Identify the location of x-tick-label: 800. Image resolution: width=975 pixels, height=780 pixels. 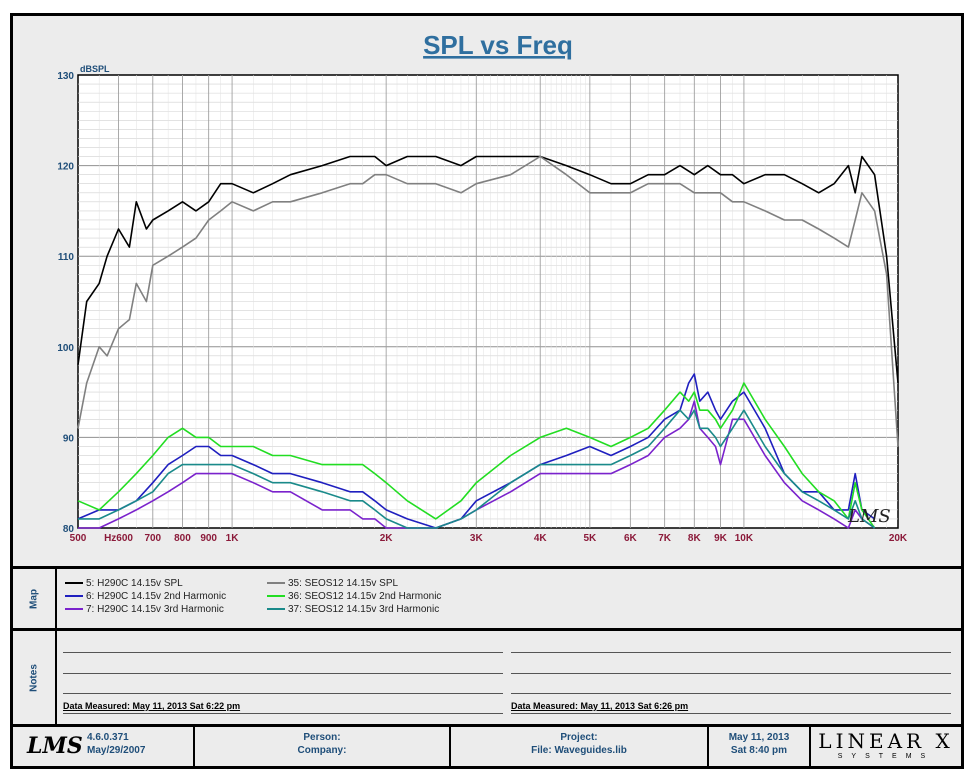
(182, 538).